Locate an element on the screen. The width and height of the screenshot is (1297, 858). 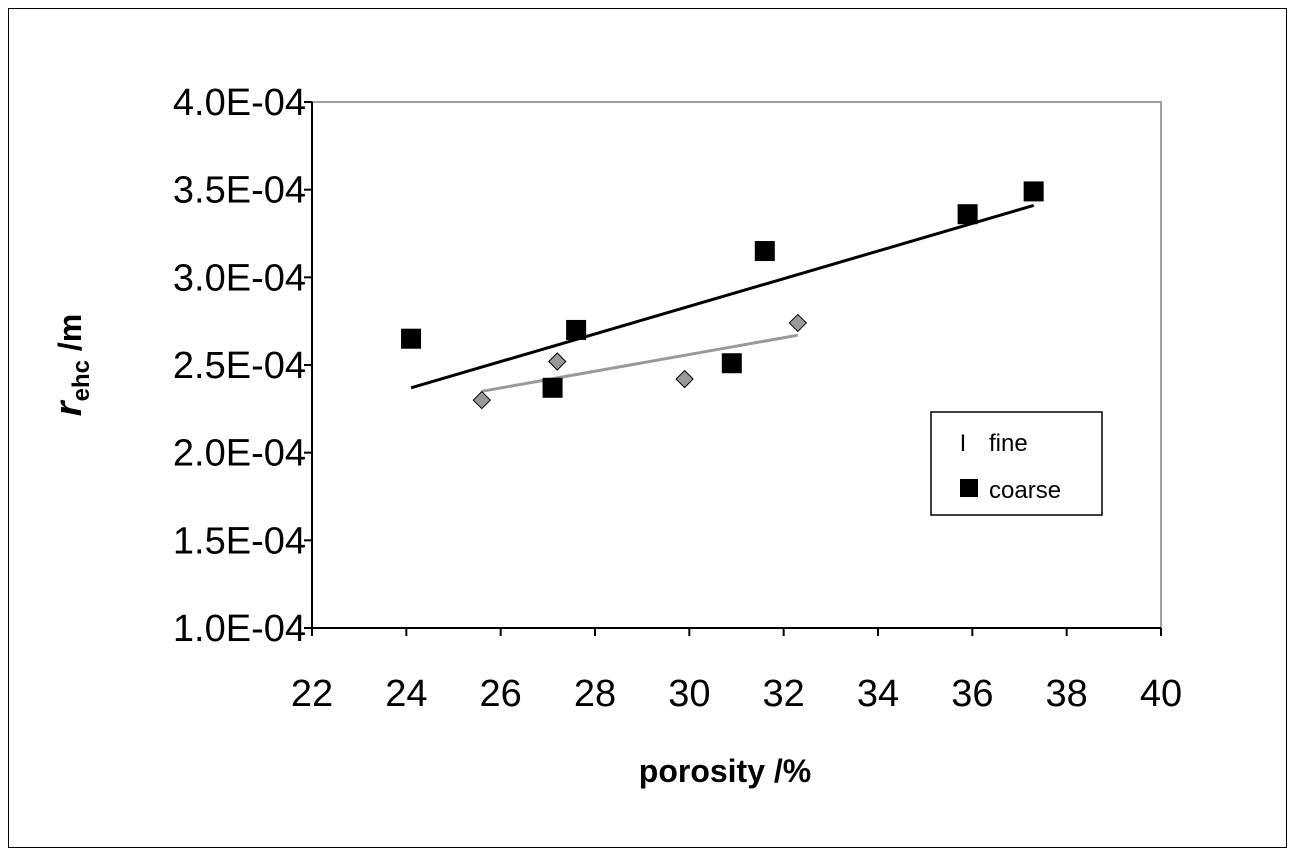
y-axis-title-symbol: r is located at coordinates (69, 407).